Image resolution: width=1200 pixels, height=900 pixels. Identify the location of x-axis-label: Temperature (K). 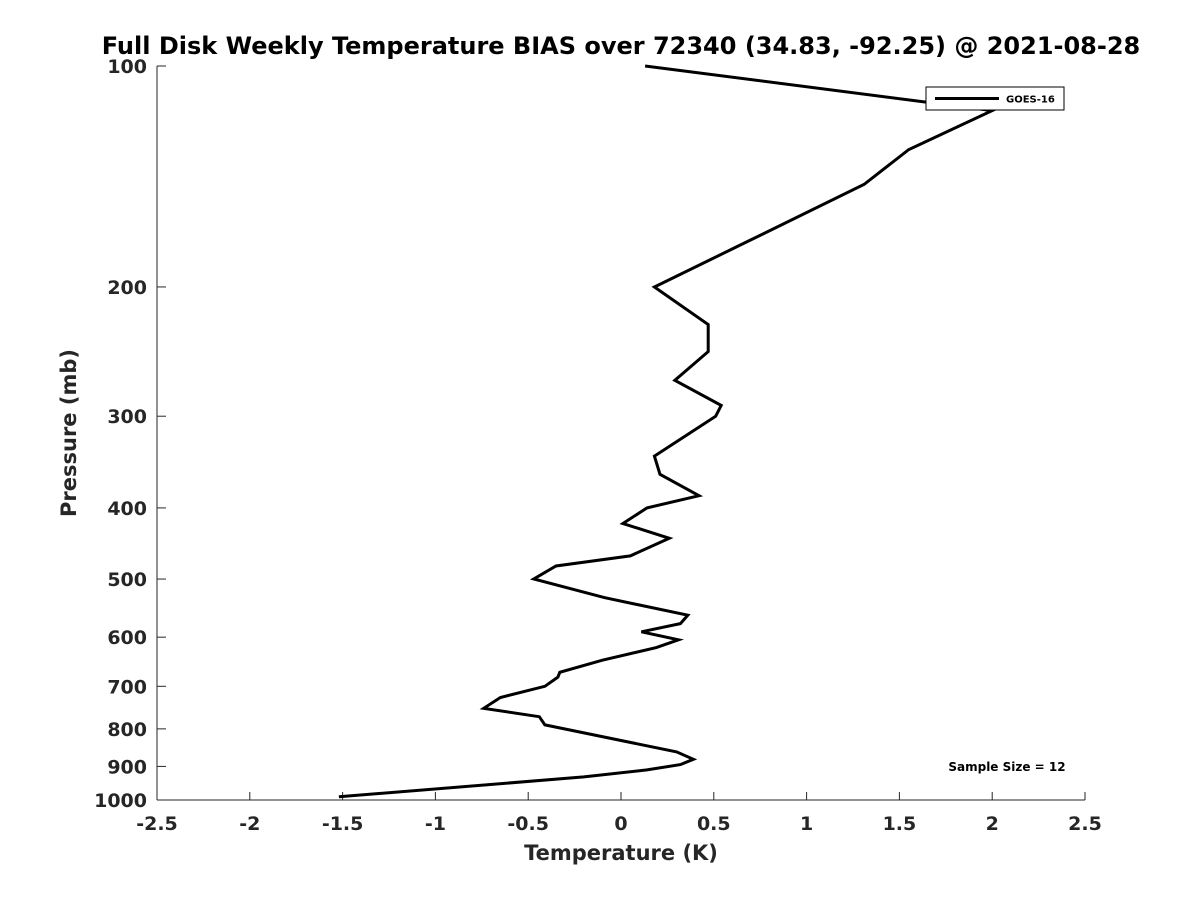
(621, 853).